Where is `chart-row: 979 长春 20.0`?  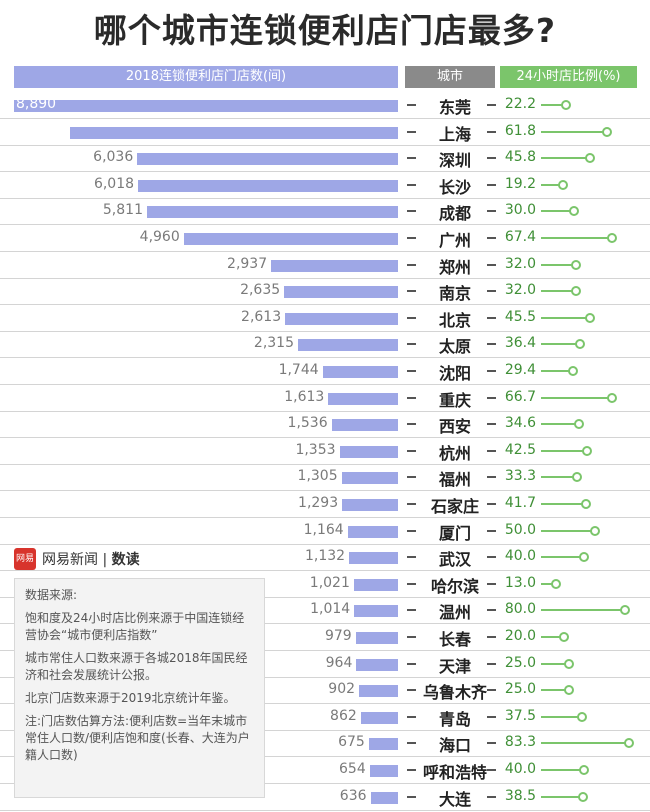
chart-row: 979 长春 20.0 is located at coordinates (325, 637).